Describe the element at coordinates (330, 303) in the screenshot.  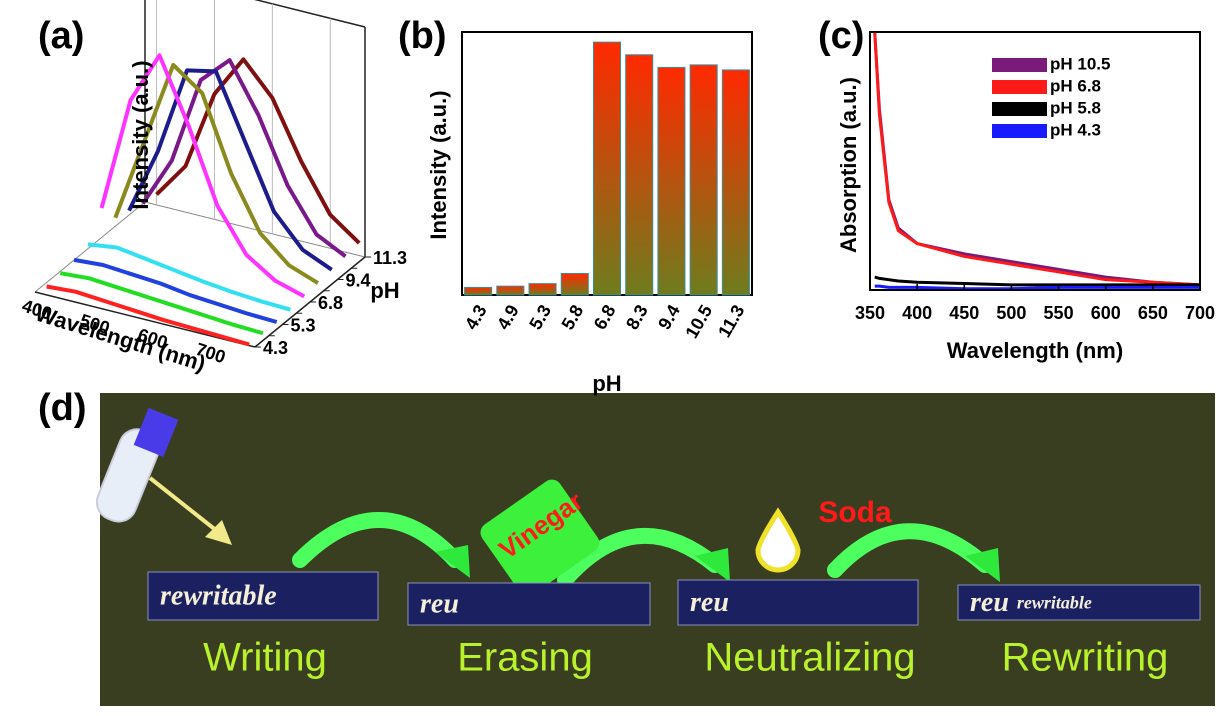
I see `z-tick-label: 6.8` at that location.